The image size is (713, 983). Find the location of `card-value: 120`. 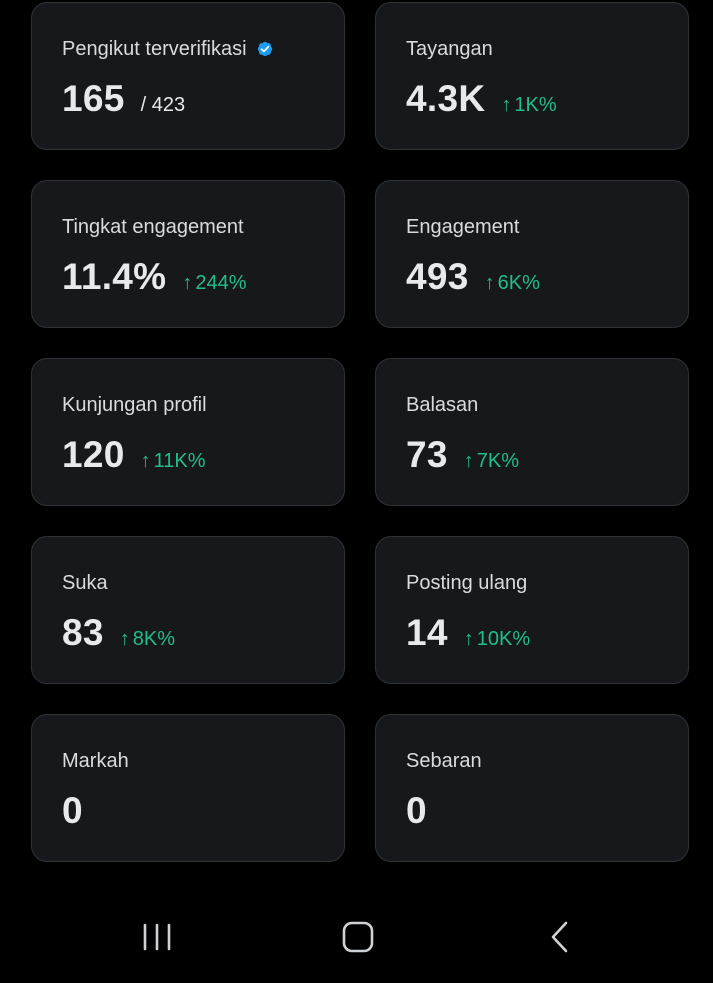

card-value: 120 is located at coordinates (93, 454).